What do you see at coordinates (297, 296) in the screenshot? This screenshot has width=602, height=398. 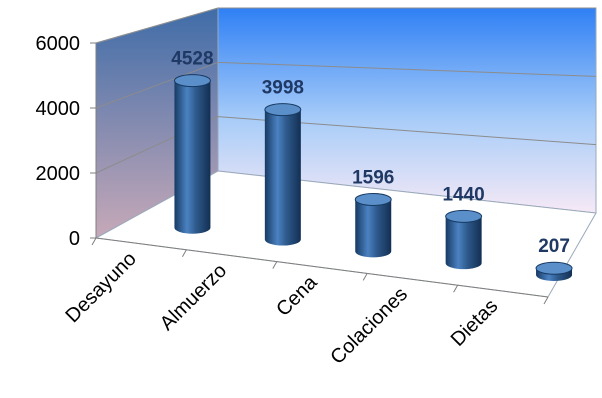 I see `category-label: Cena` at bounding box center [297, 296].